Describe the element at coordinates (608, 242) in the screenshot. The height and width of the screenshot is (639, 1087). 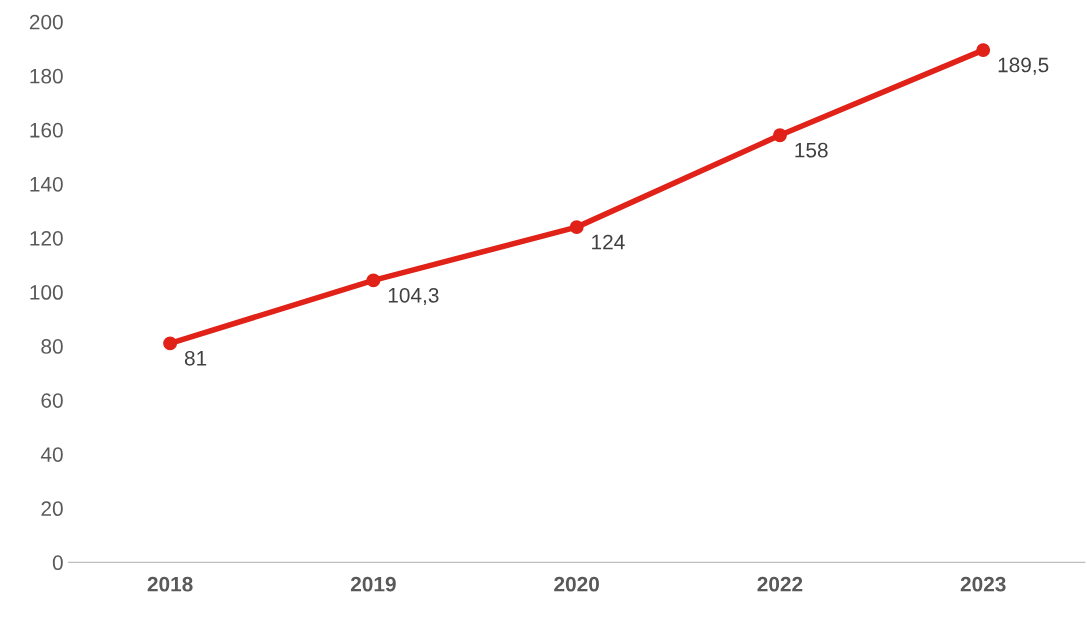
I see `text: 124` at that location.